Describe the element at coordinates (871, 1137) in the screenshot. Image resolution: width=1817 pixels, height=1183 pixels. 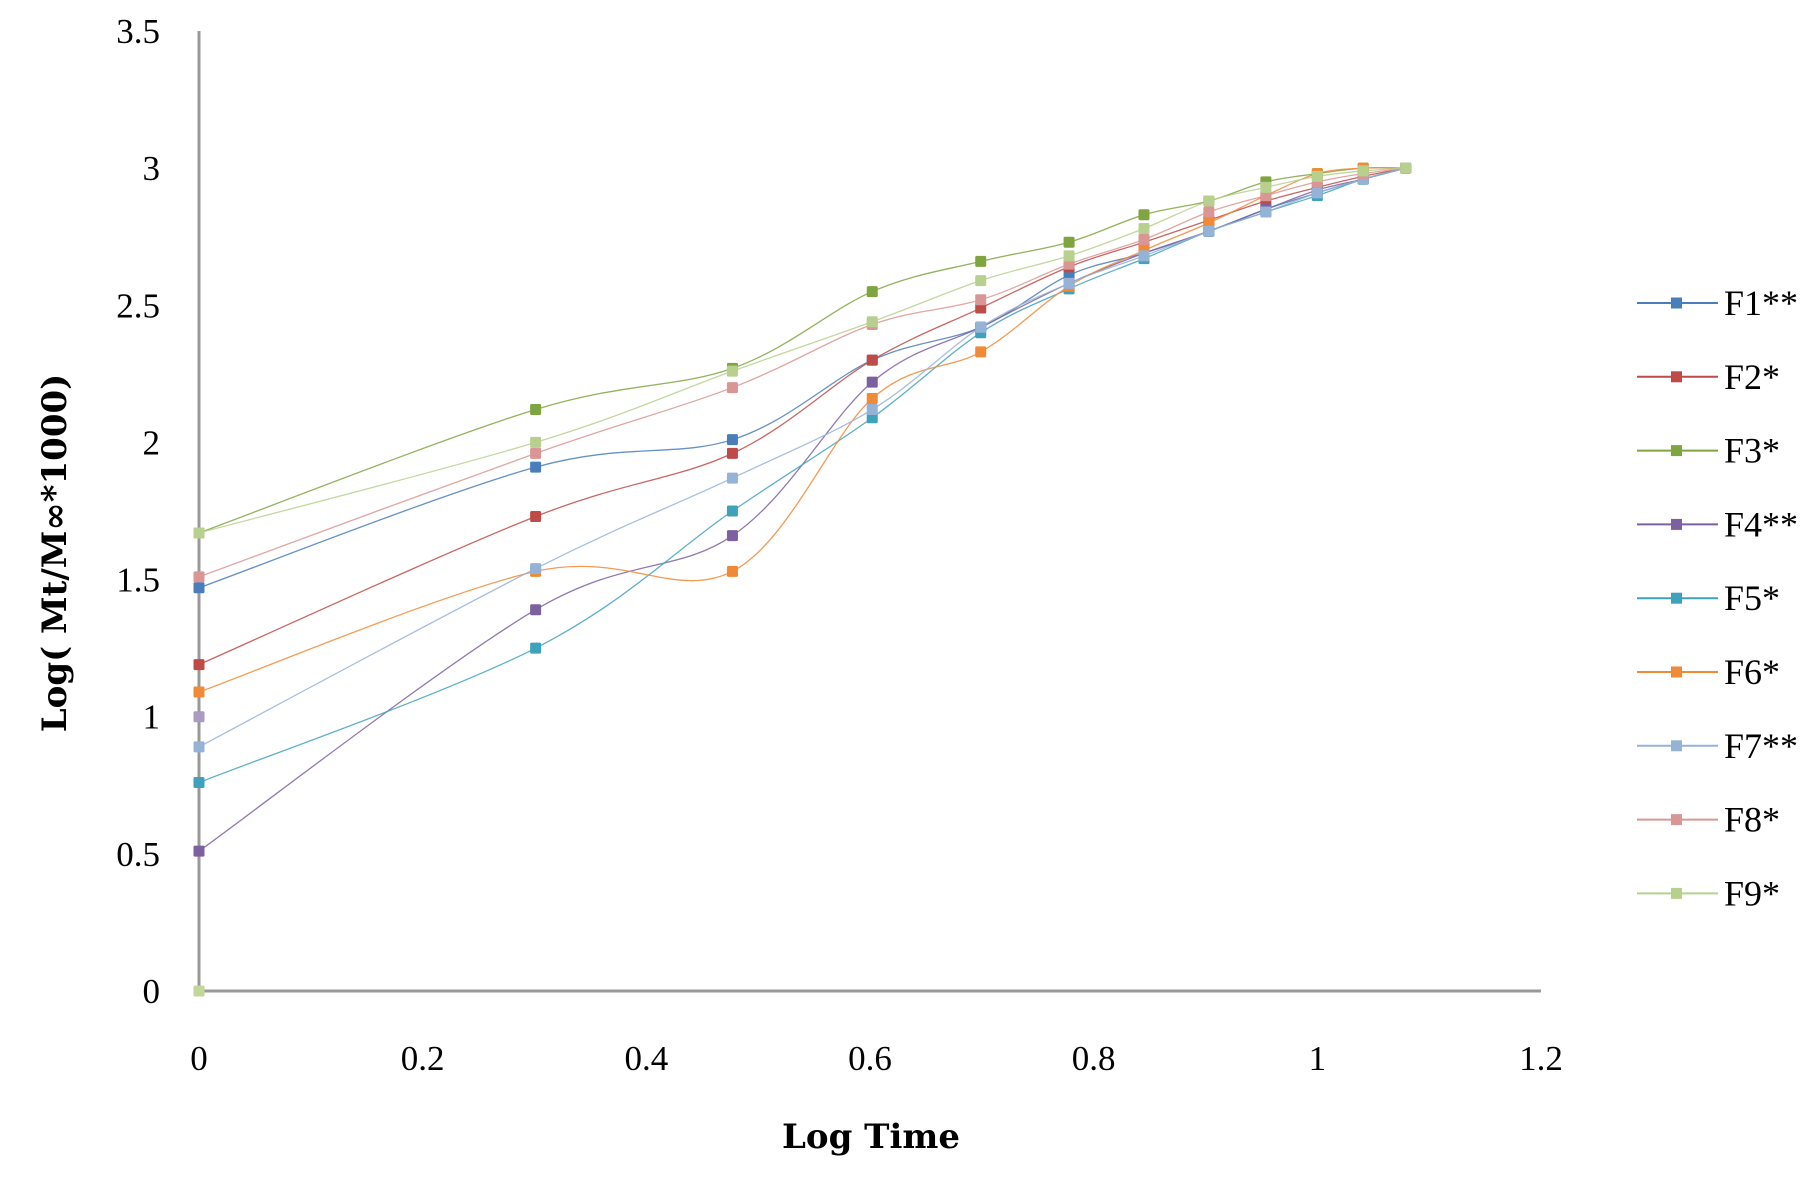
I see `x-axis-title: Log Time` at that location.